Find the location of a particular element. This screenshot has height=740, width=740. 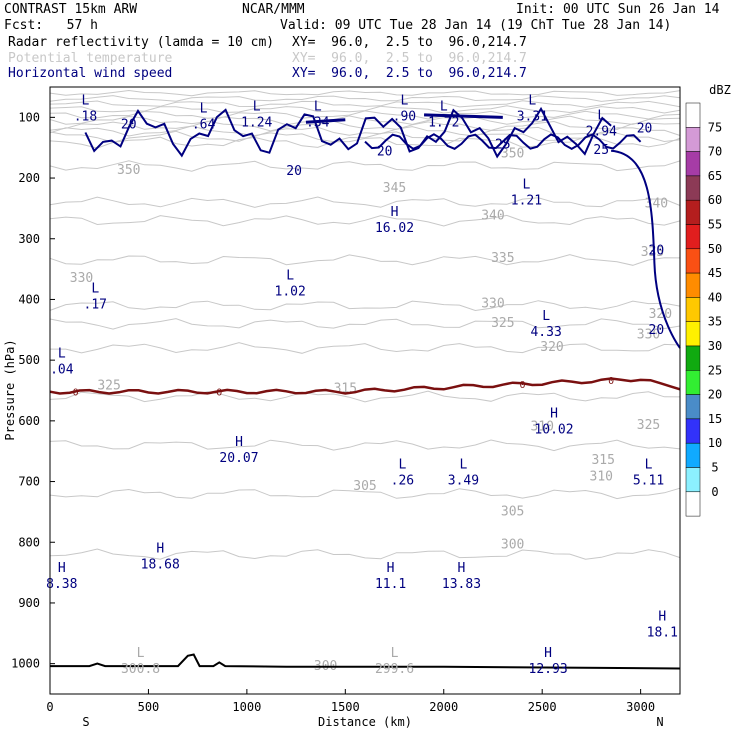

colorbar-unit: dBZ is located at coordinates (720, 90).